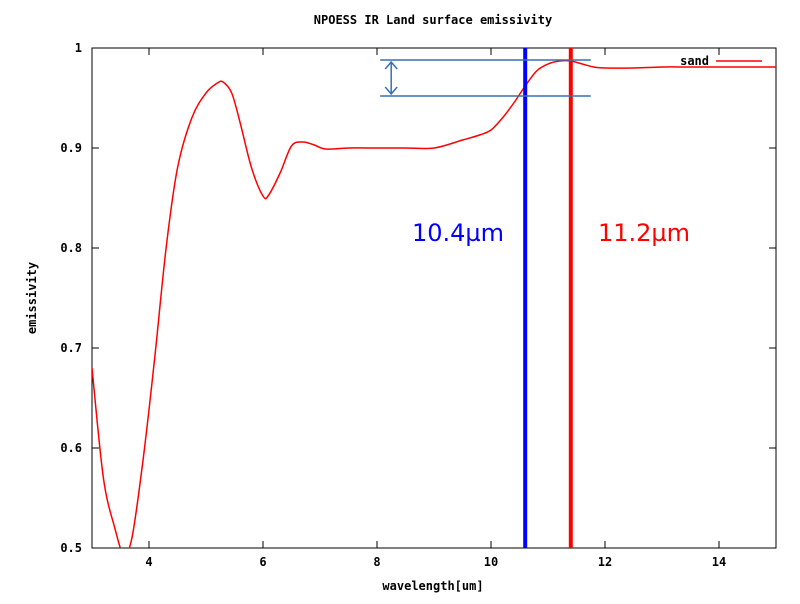 This screenshot has width=800, height=604. What do you see at coordinates (485, 78) in the screenshot?
I see `bracket-layer` at bounding box center [485, 78].